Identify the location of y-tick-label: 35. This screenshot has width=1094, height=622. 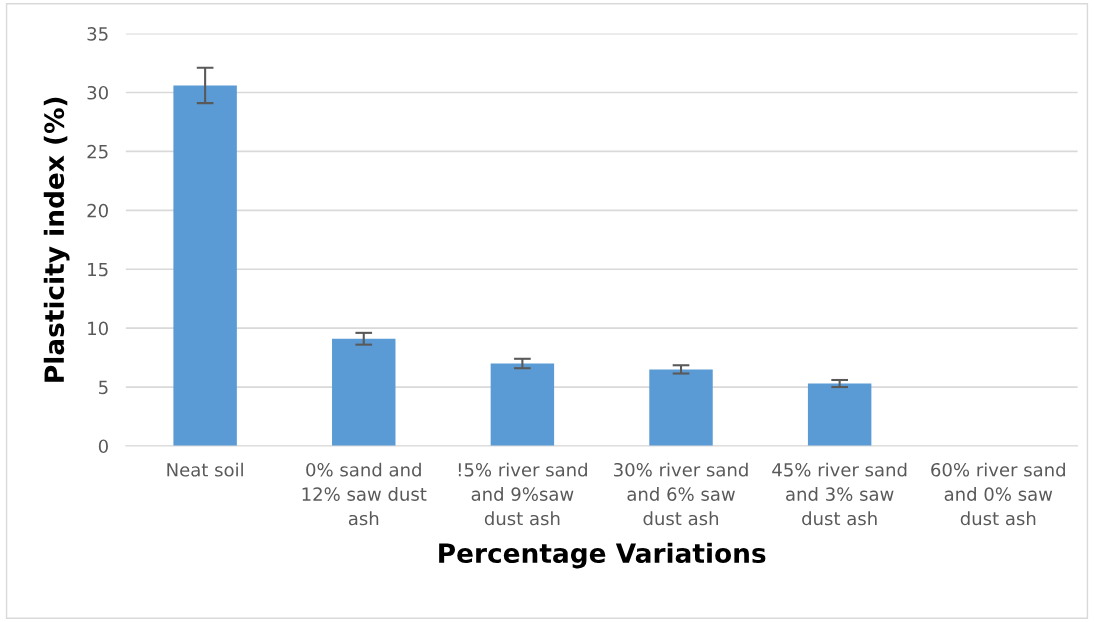
(97, 34).